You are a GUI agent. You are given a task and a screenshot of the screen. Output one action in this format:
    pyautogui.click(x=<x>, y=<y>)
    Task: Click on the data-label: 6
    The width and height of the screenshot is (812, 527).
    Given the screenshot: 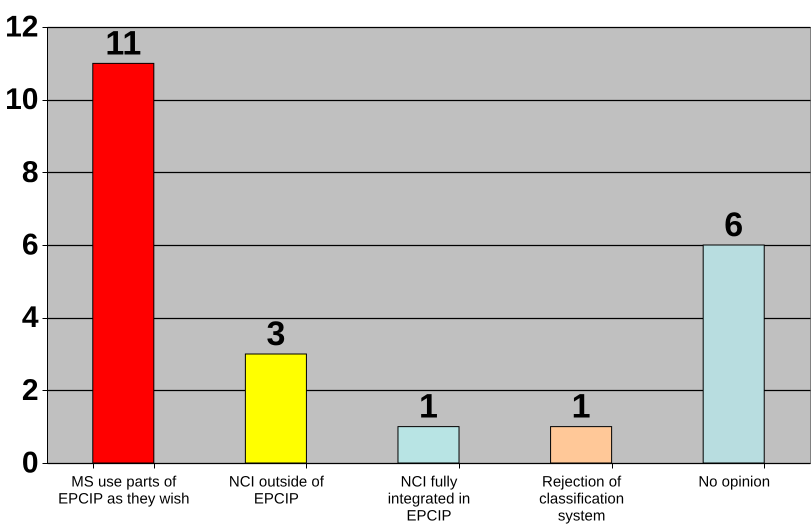 What is the action you would take?
    pyautogui.click(x=734, y=225)
    